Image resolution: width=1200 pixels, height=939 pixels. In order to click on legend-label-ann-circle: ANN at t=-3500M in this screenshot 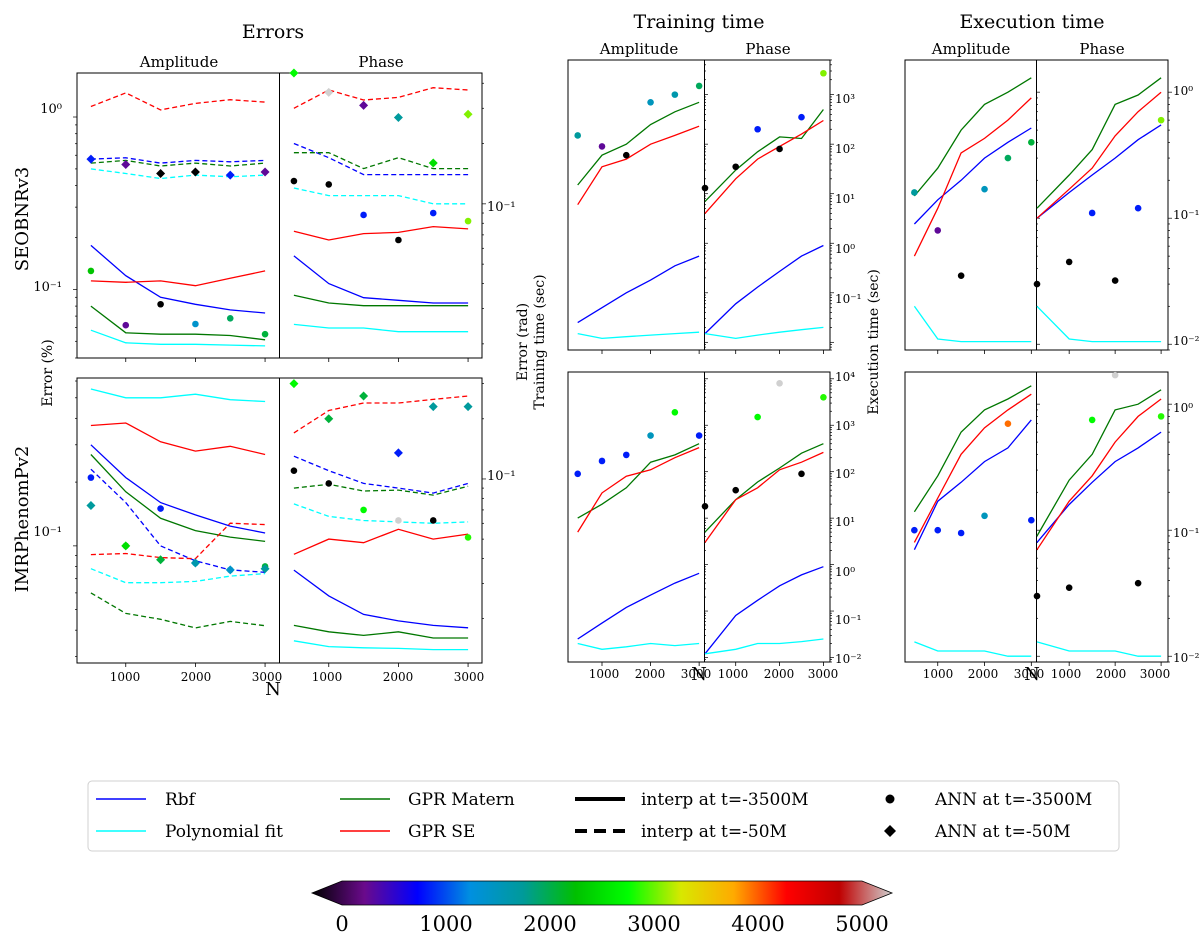, I will do `click(1013, 800)`.